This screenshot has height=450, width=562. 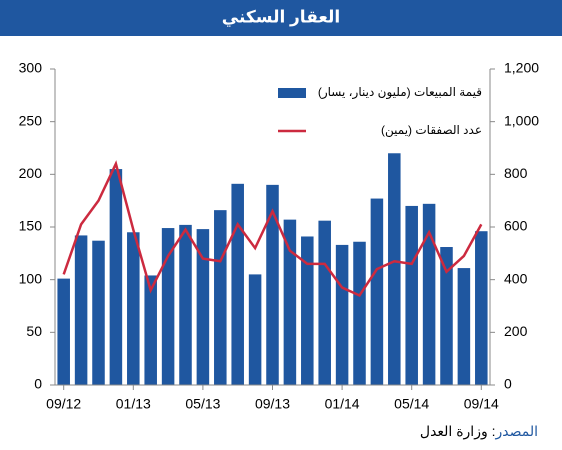 I want to click on y2-tick-label: 400, so click(x=516, y=278).